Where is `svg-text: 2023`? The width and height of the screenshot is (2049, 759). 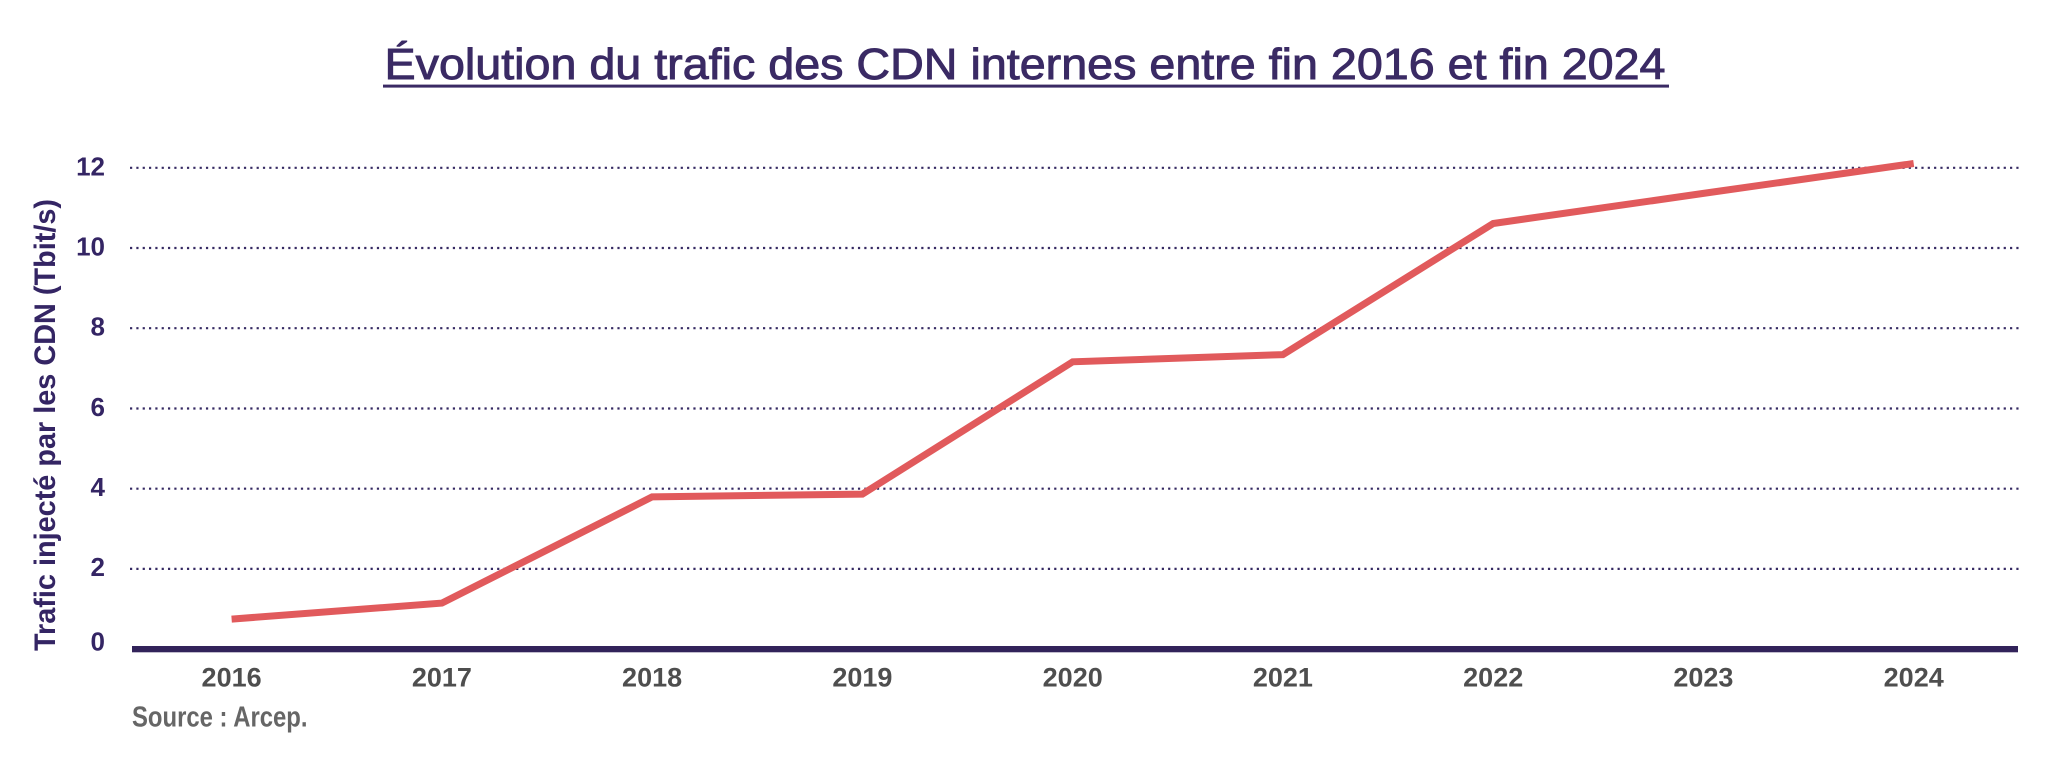 svg-text: 2023 is located at coordinates (1703, 678).